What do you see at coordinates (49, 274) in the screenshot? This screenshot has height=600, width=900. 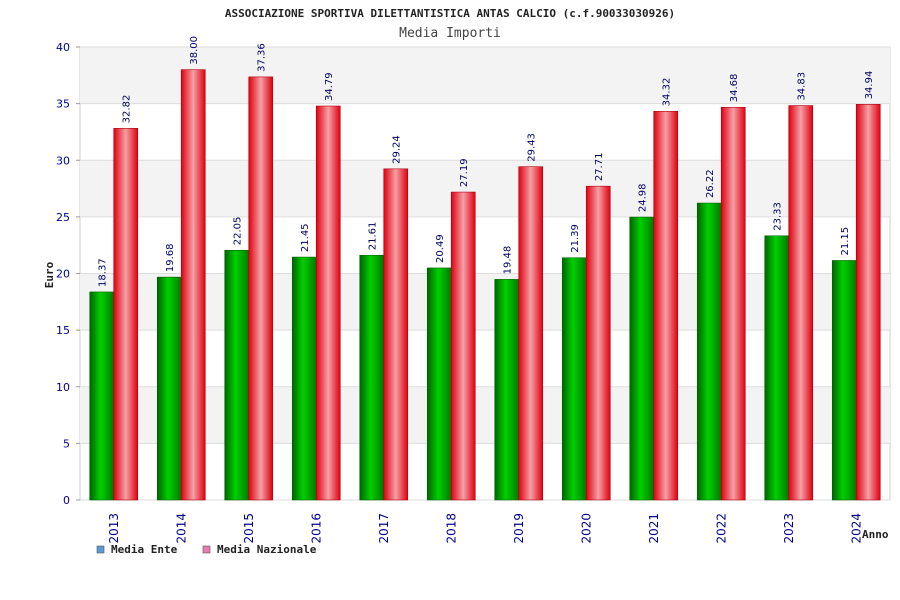 I see `y-axis-label: Euro` at bounding box center [49, 274].